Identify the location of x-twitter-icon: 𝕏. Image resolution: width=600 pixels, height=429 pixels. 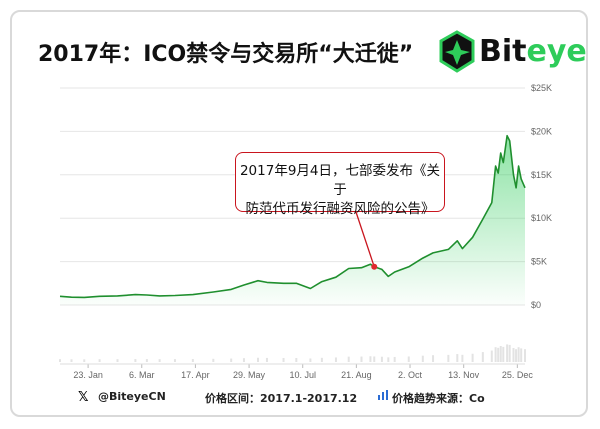
(83, 396).